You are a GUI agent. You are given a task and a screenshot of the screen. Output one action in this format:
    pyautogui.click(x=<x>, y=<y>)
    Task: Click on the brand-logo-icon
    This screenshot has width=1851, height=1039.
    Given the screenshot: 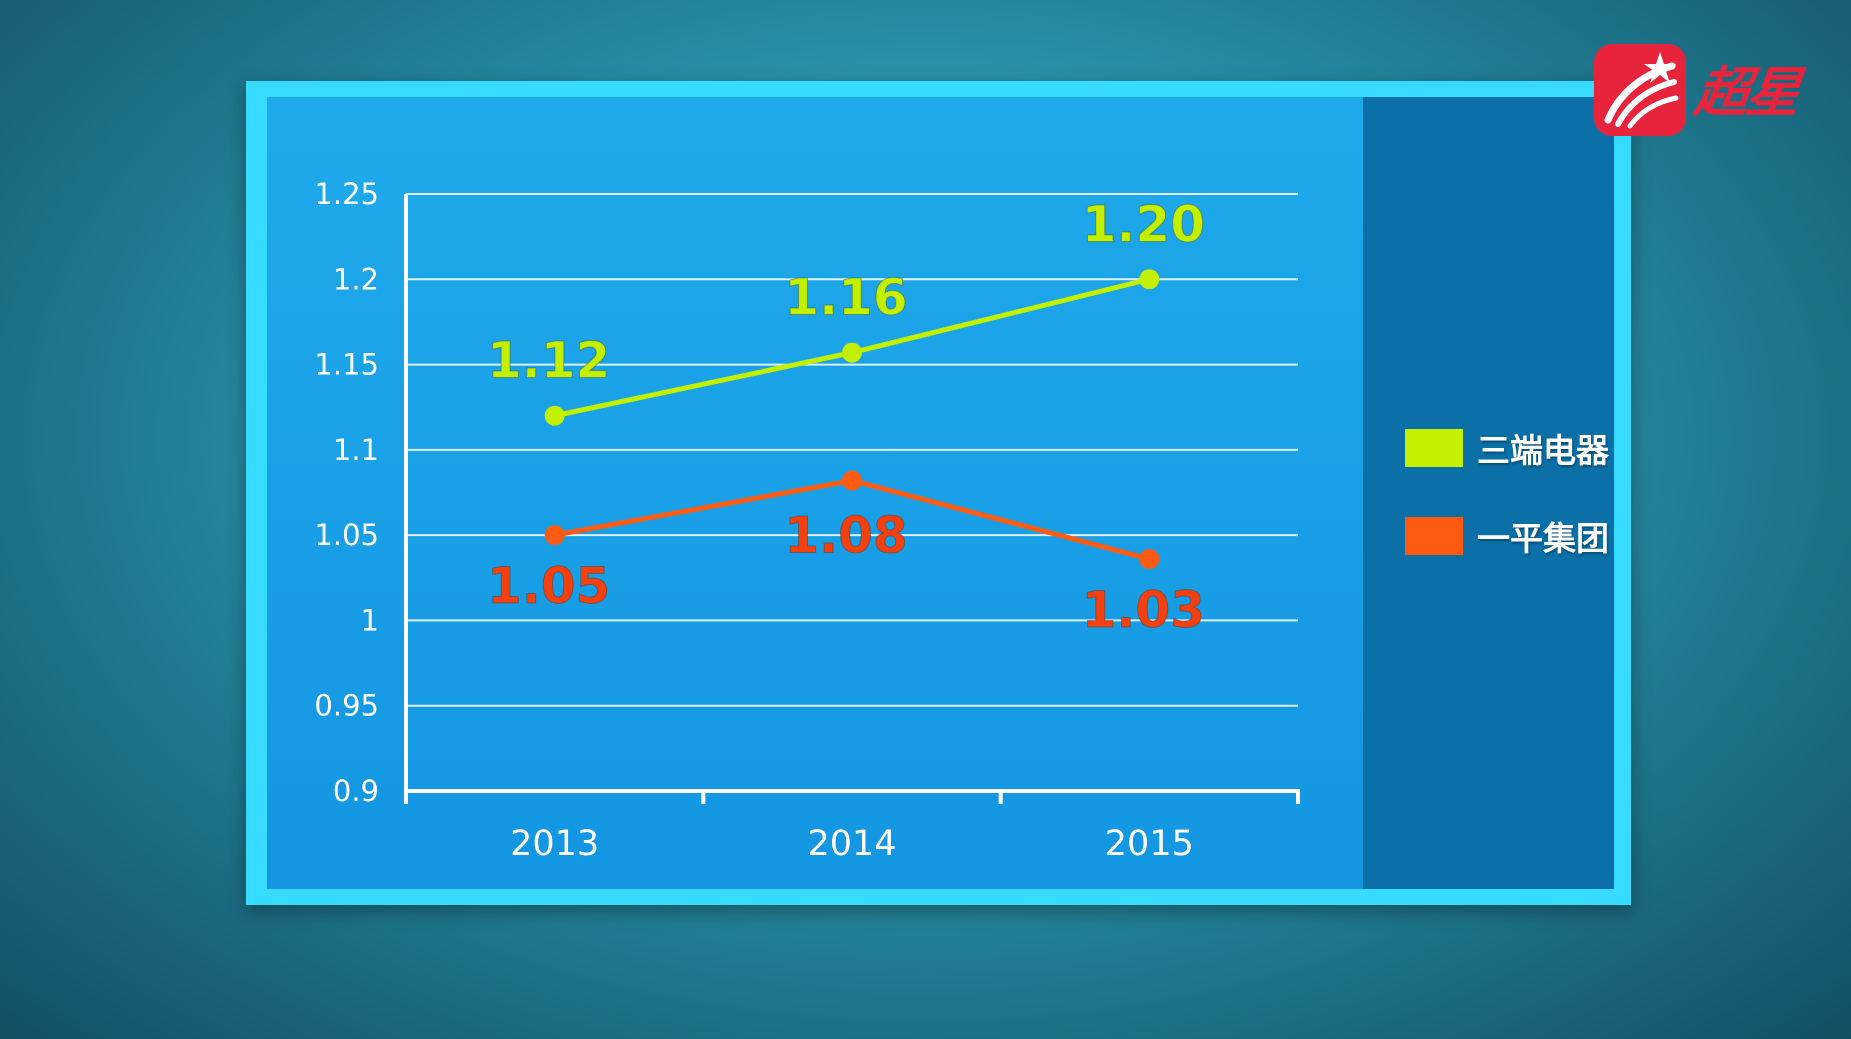 What is the action you would take?
    pyautogui.click(x=1640, y=90)
    